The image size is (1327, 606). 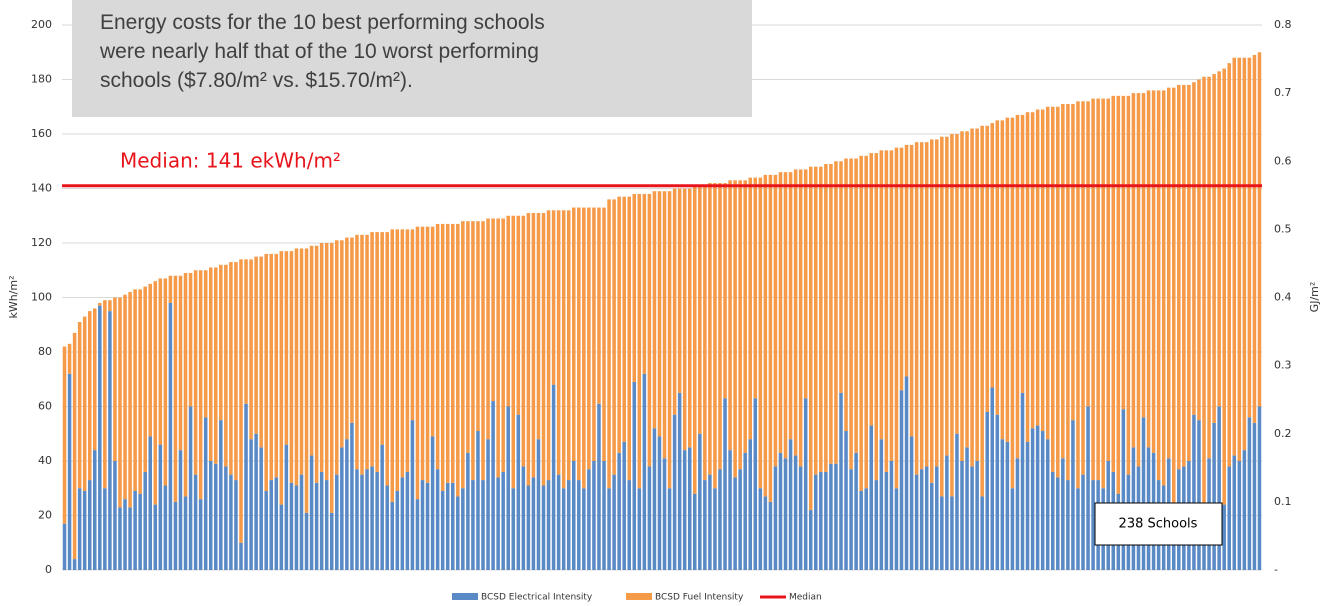 I want to click on y2-tick-label: 0.6, so click(x=1283, y=160).